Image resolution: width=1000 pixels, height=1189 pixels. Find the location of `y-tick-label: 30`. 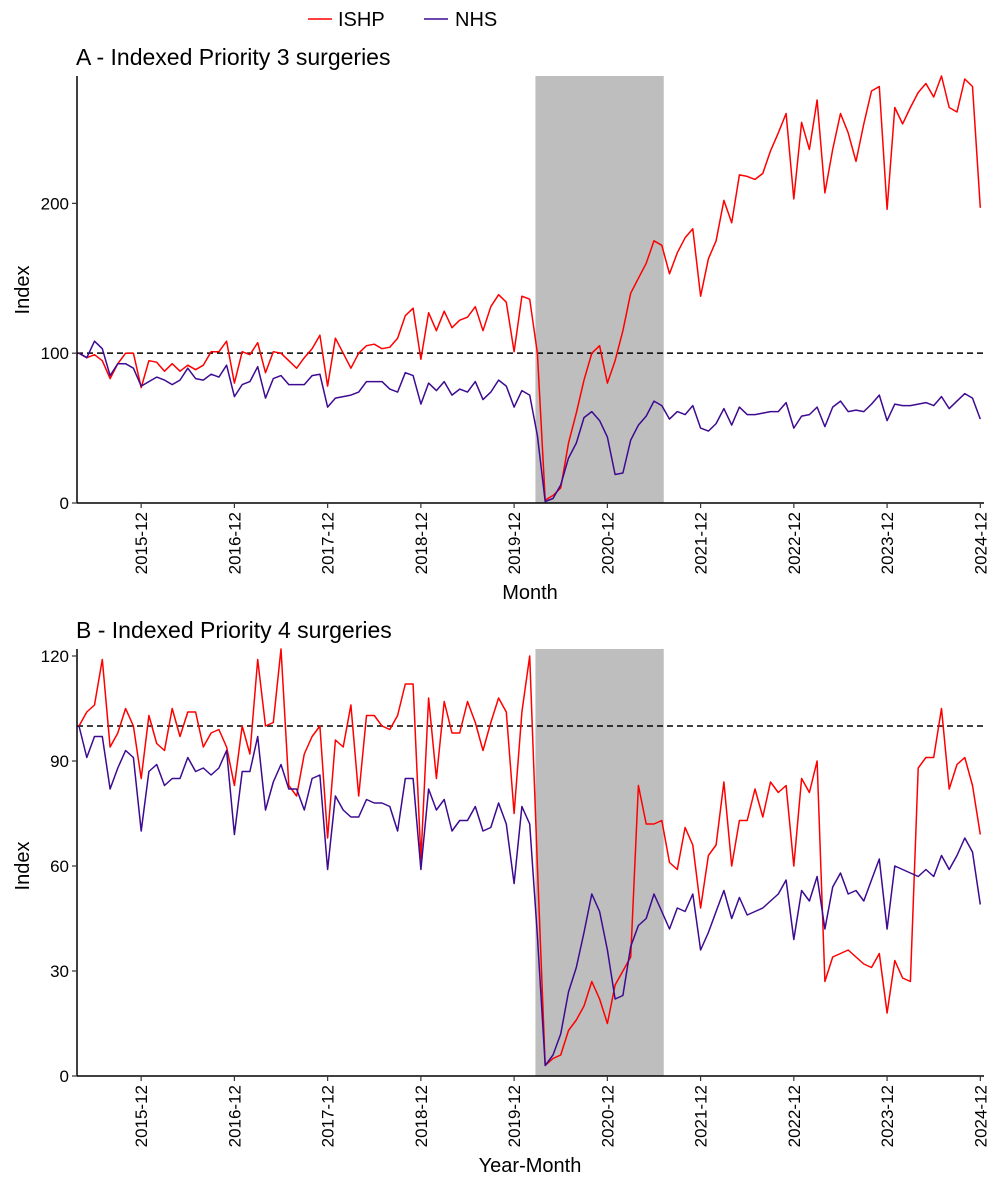

y-tick-label: 30 is located at coordinates (59, 971).